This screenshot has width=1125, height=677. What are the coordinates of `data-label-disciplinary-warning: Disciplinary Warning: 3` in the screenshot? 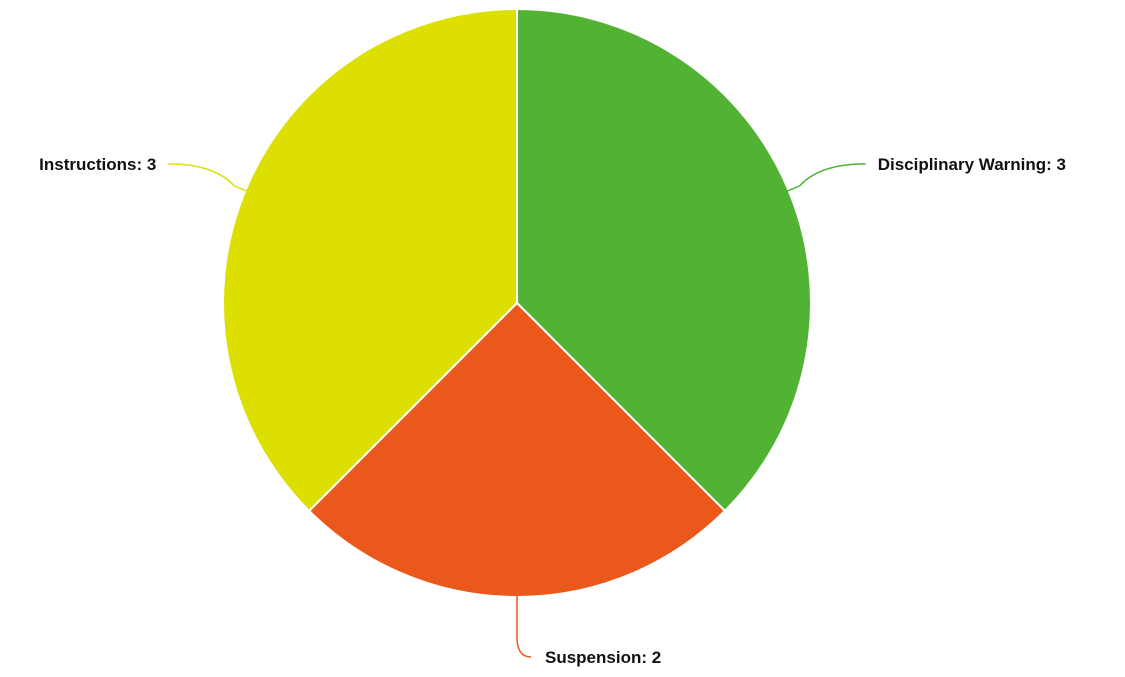 It's located at (972, 164).